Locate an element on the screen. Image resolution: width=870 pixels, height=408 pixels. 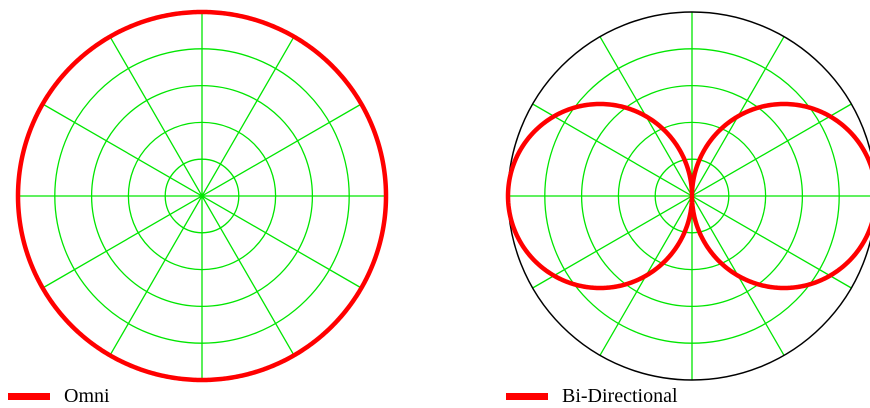
legend-label-bidirectional: Bi-Directional is located at coordinates (620, 396).